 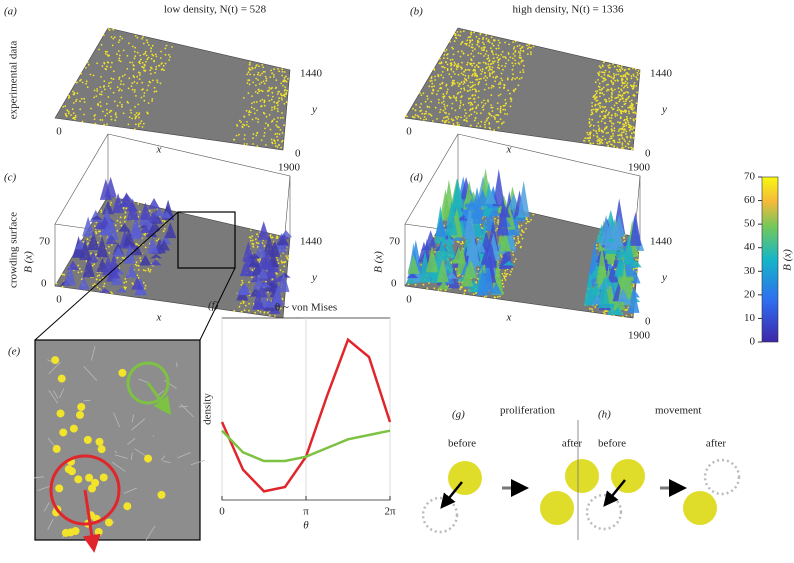 What do you see at coordinates (612, 444) in the screenshot?
I see `label-before: before` at bounding box center [612, 444].